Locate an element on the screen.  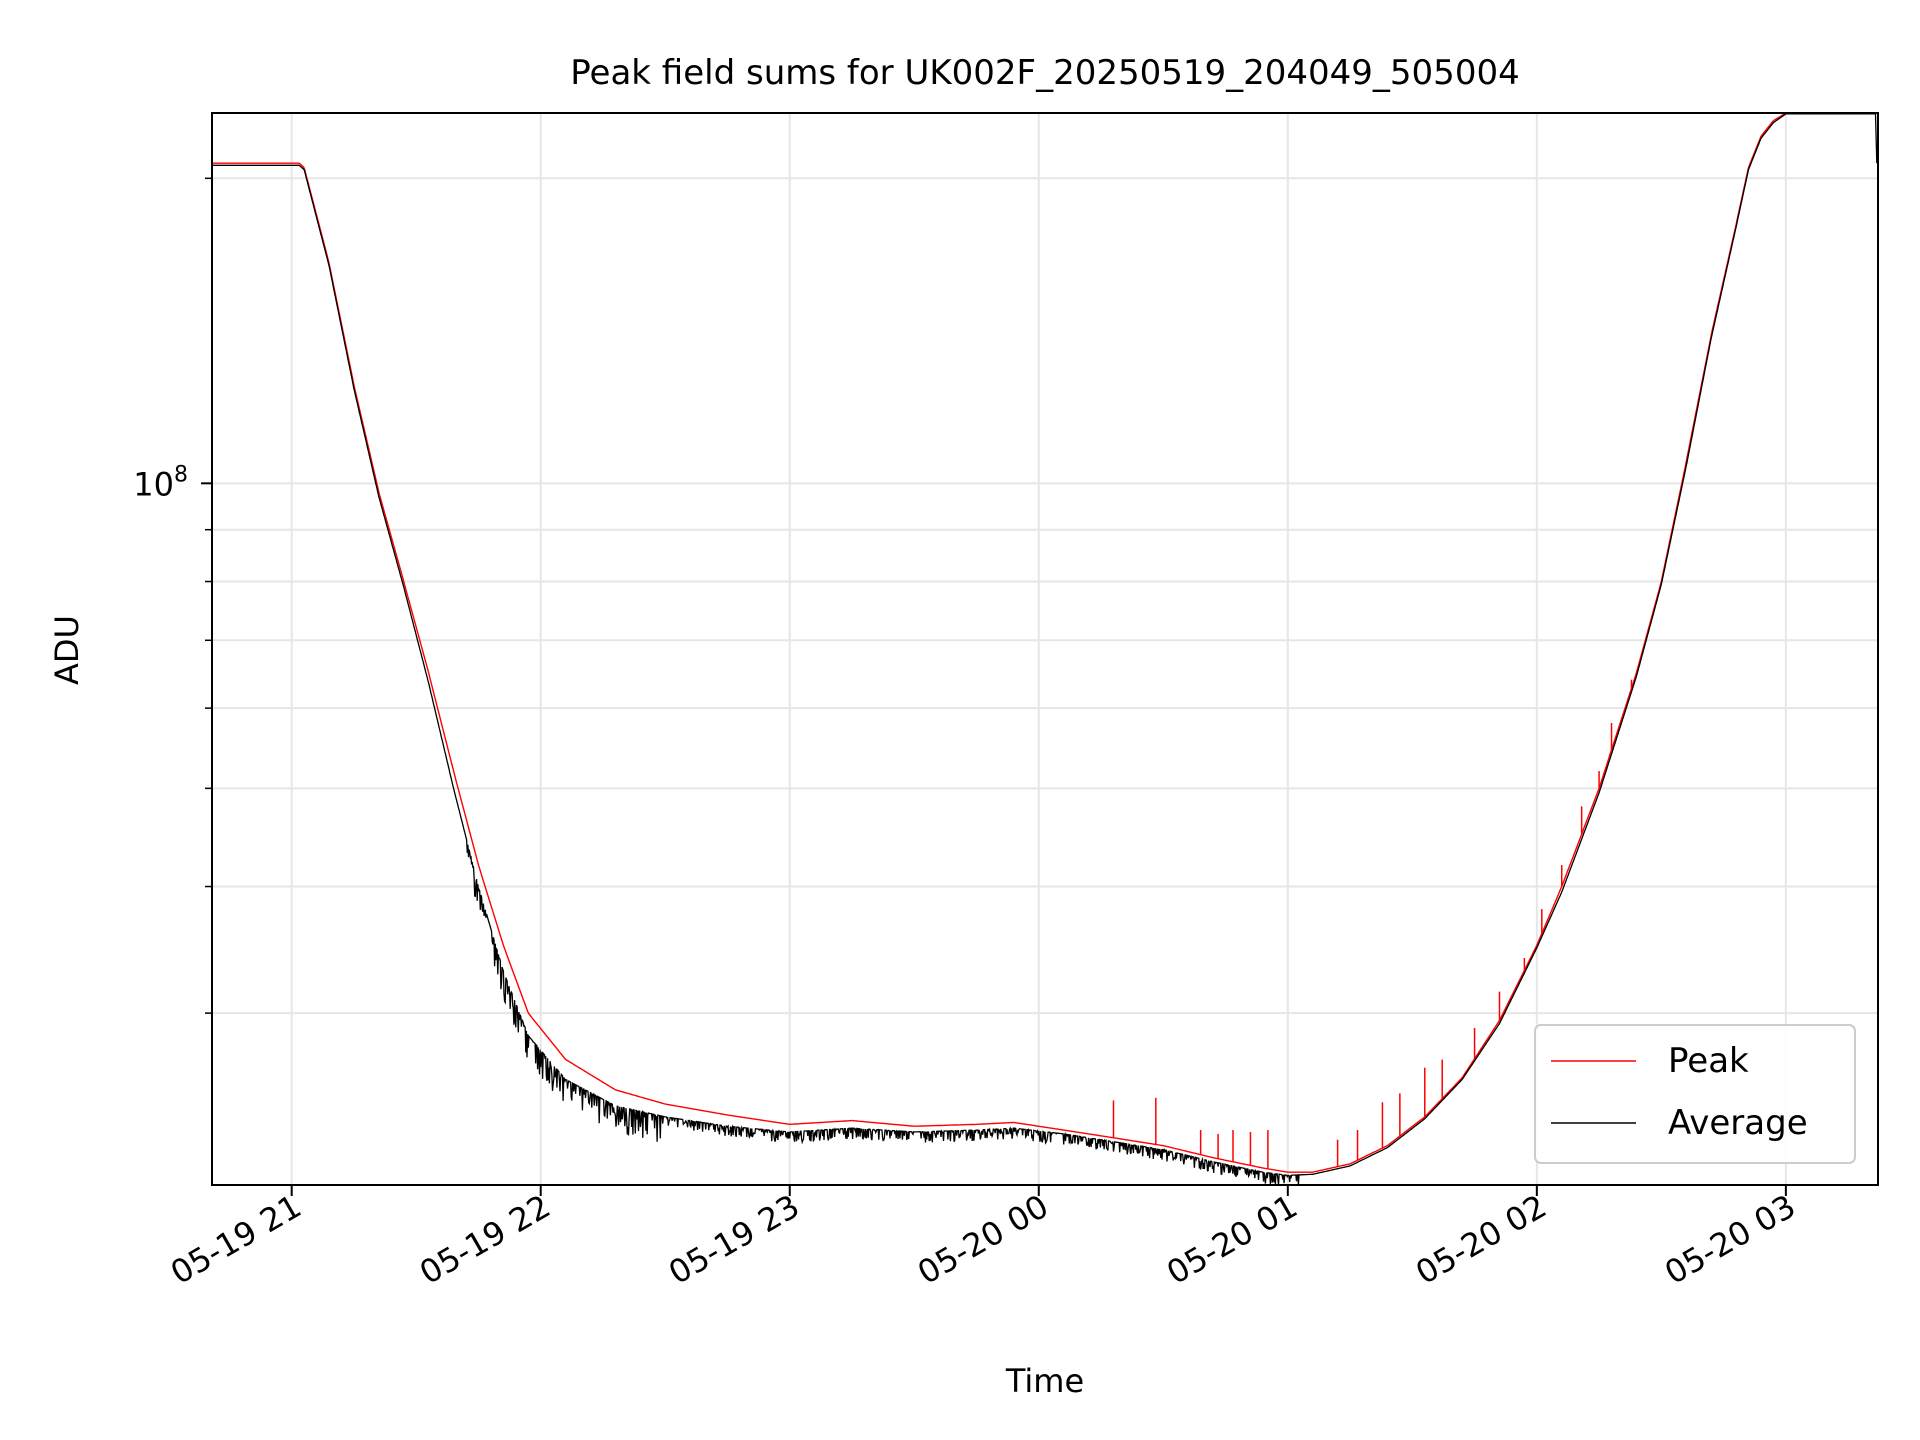
y-tick-label: 108 is located at coordinates (160, 482).